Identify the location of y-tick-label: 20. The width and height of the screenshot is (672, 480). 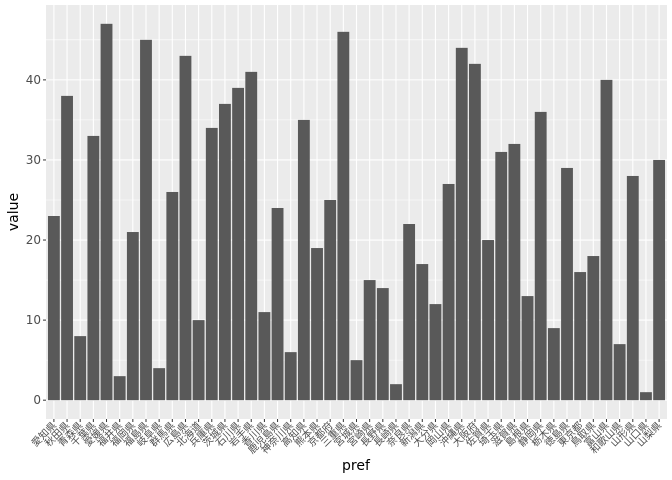
(33, 240).